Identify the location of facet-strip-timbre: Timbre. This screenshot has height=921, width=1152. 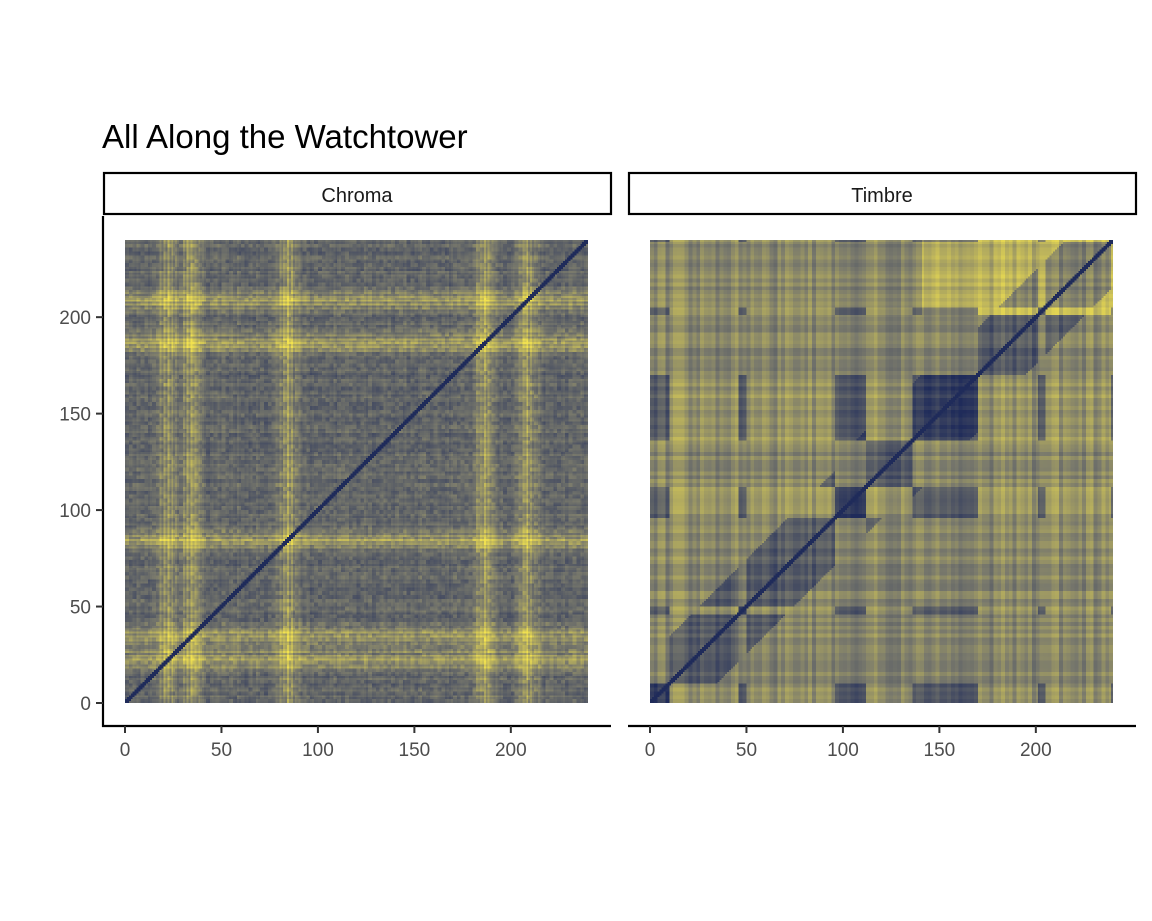
(882, 193).